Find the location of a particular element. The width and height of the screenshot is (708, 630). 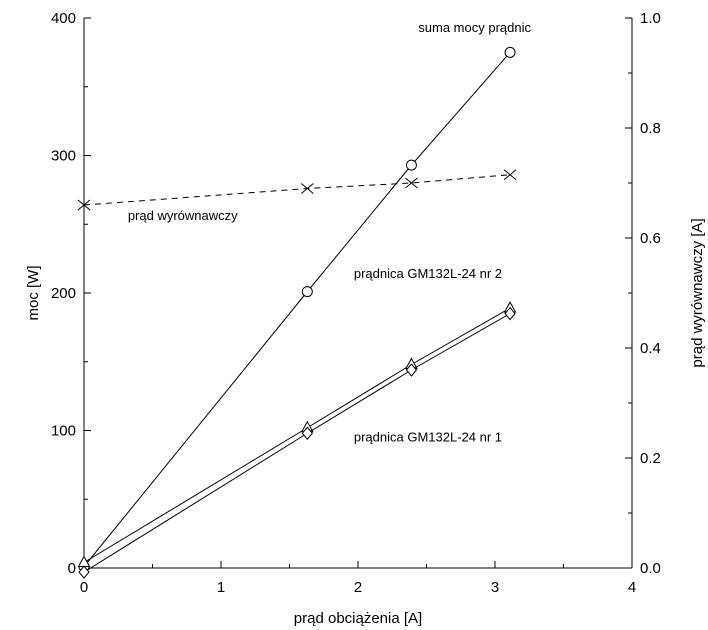

series-4-line is located at coordinates (297, 190).